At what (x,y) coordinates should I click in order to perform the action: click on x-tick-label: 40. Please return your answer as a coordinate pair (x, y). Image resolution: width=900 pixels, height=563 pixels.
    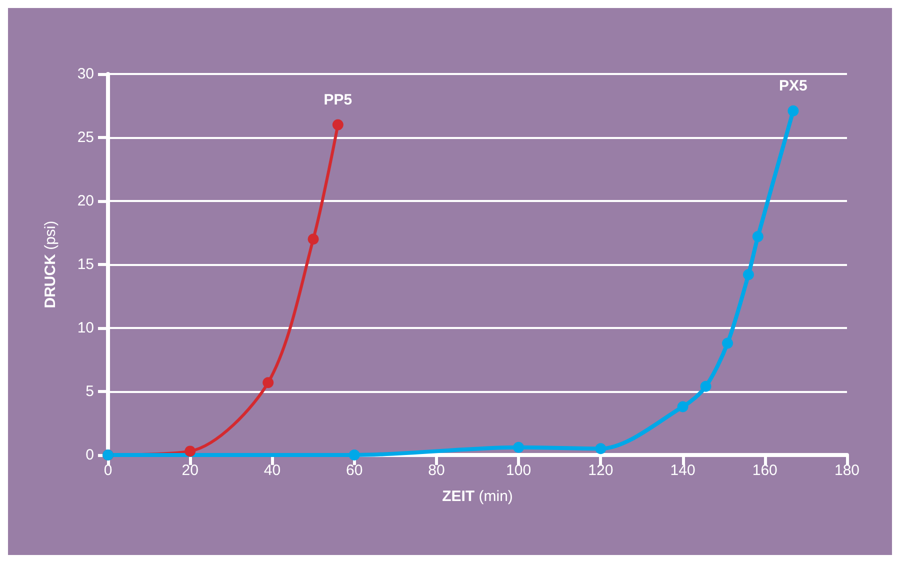
    Looking at the image, I should click on (272, 470).